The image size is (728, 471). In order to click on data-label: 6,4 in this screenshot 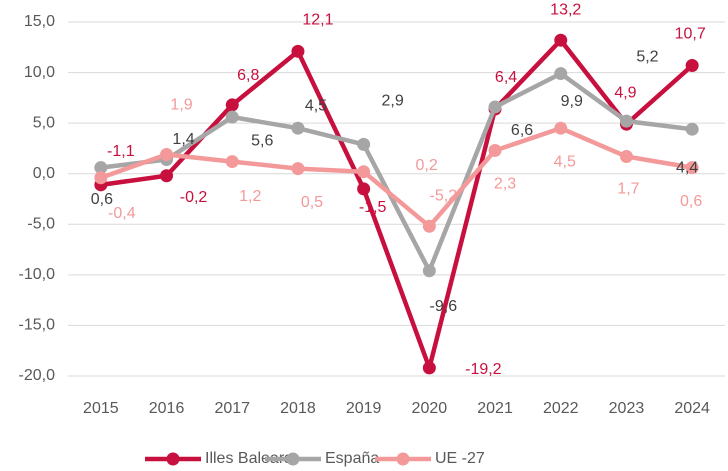, I will do `click(506, 77)`.